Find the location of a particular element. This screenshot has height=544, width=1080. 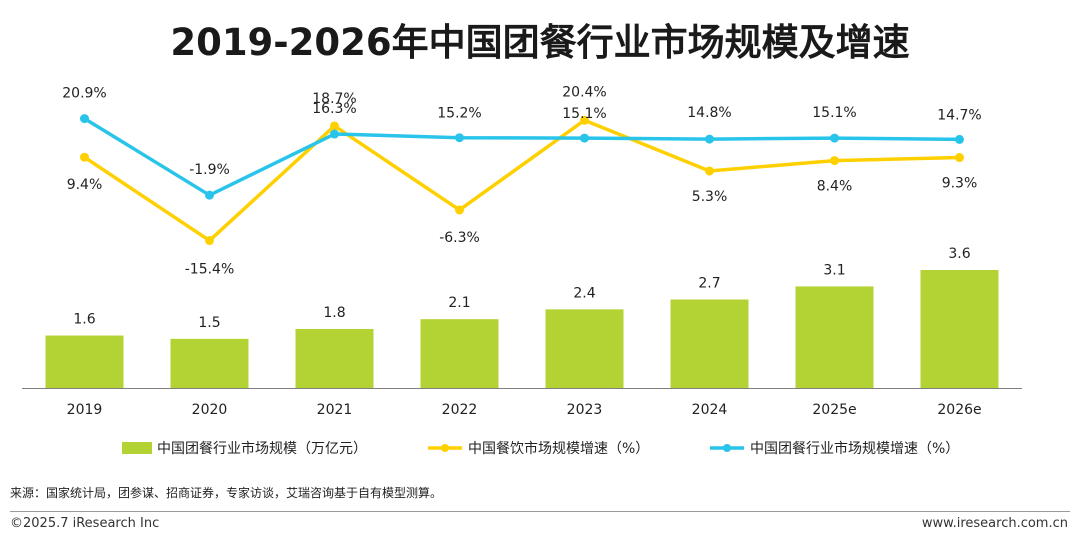

x-tick-2024: 2024 is located at coordinates (710, 410).